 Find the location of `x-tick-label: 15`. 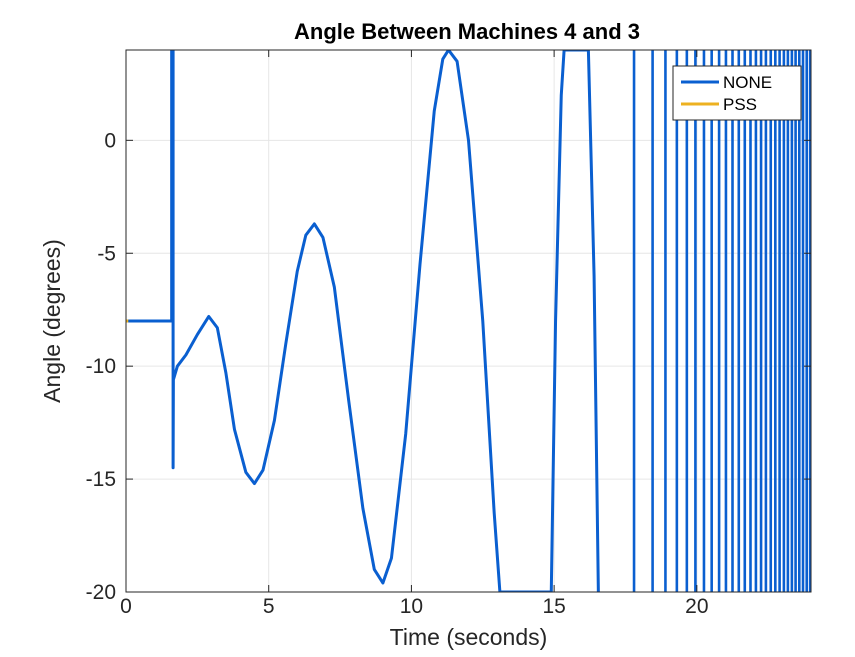

x-tick-label: 15 is located at coordinates (553, 606).